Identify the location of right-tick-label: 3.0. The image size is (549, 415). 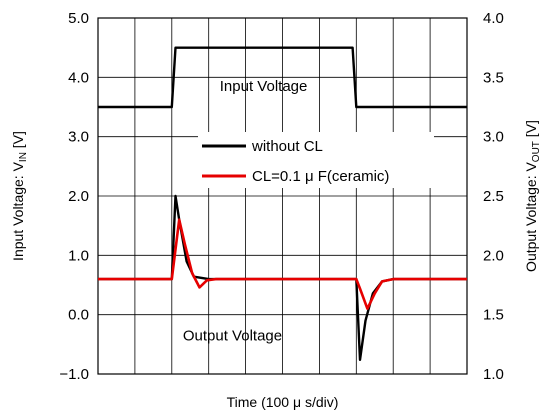
(493, 137).